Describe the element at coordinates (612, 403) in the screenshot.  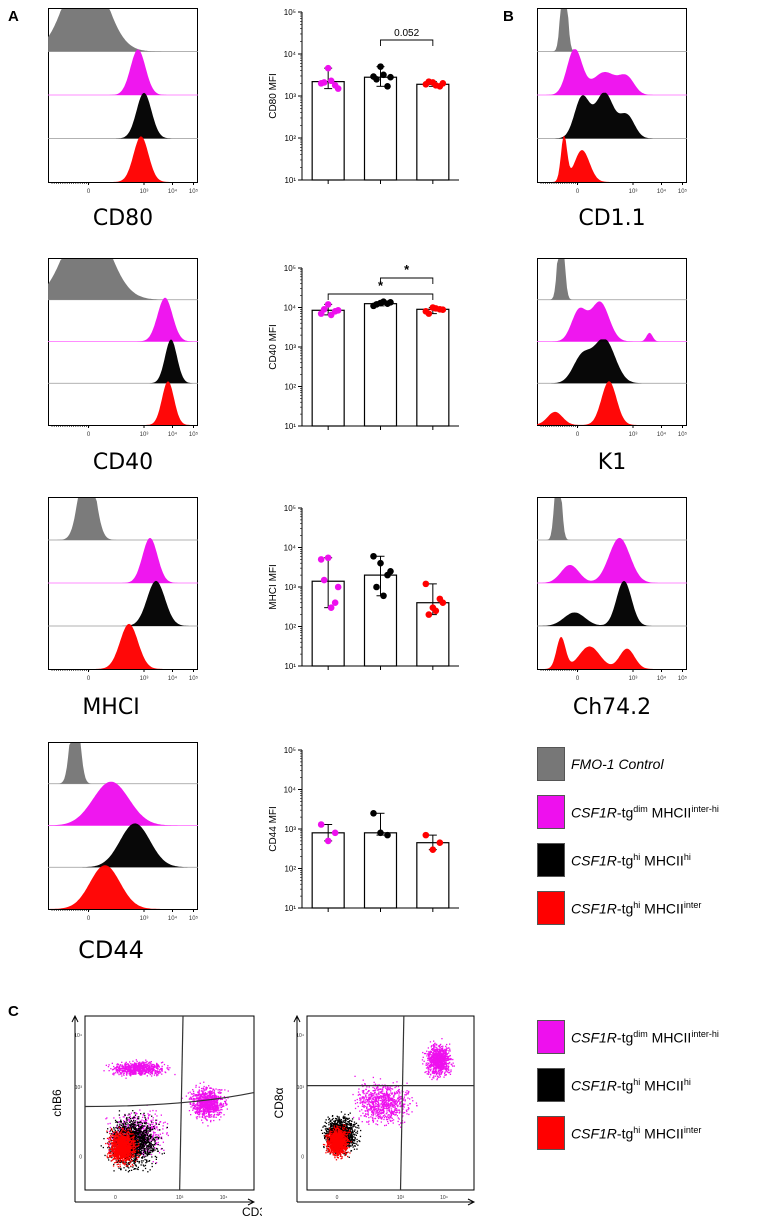
I see `histogram-inter-curve` at that location.